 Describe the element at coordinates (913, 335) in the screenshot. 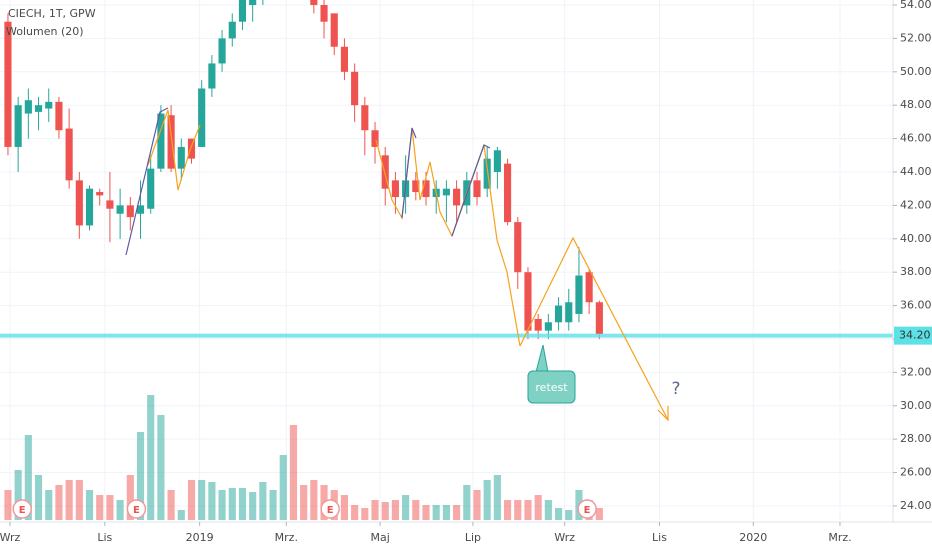

I see `price-label-box` at that location.